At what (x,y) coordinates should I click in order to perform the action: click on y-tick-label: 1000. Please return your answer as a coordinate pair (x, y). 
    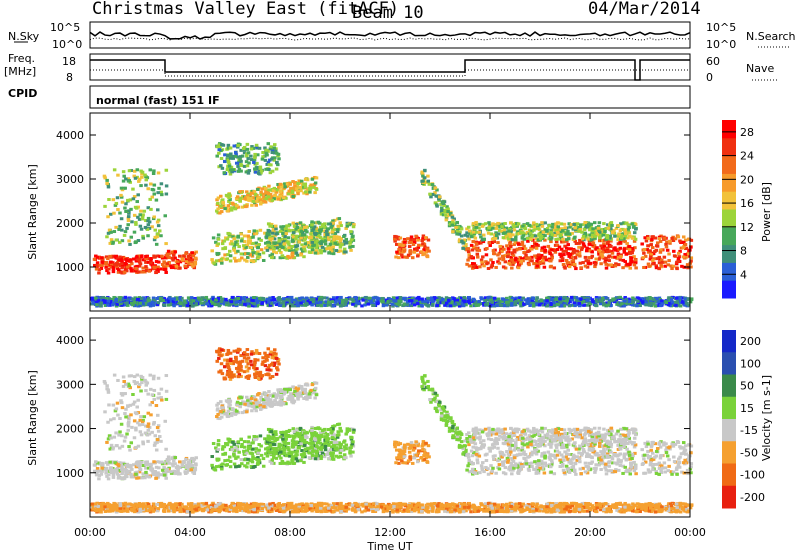
    Looking at the image, I should click on (70, 267).